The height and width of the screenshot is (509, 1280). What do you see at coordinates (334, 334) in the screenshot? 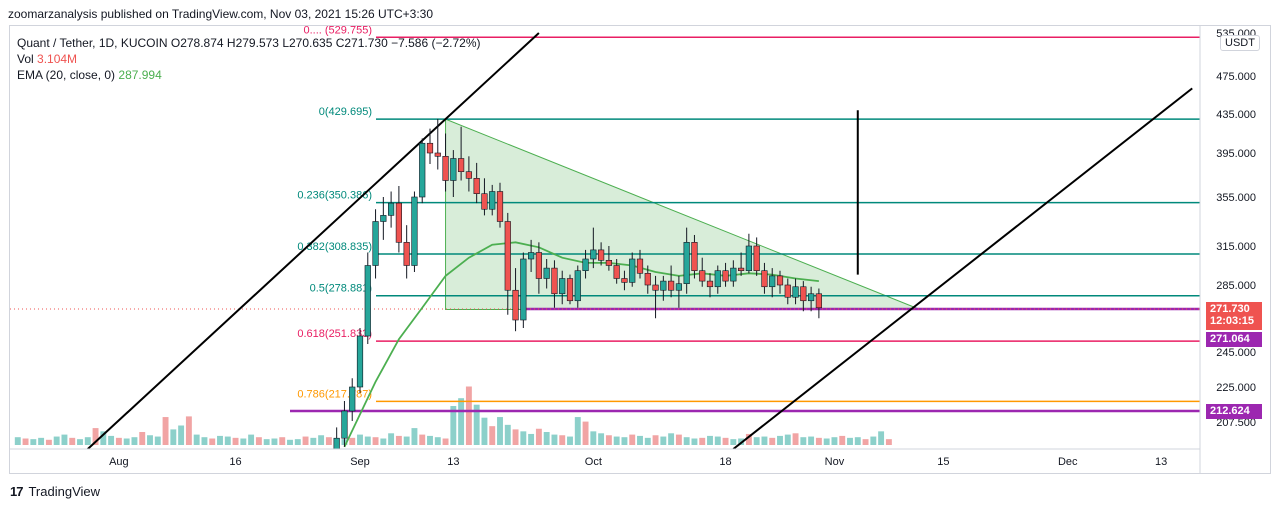
I see `fib-level-label: 0.618(251.833)` at bounding box center [334, 334].